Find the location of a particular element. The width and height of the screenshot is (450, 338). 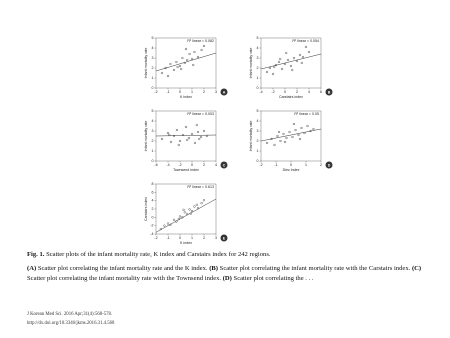

y-tick-label: -4 is located at coordinates (151, 234).